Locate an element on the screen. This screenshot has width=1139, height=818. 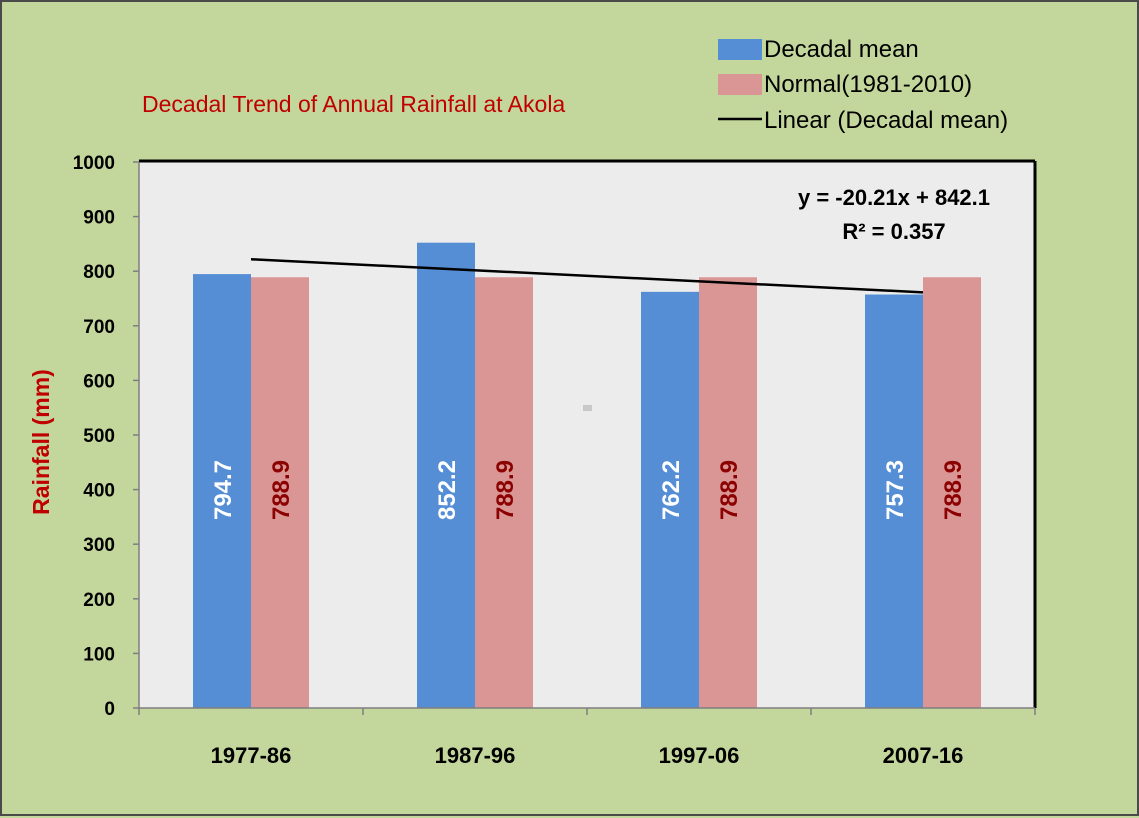
legend-label-trend: Linear (Decadal mean) is located at coordinates (886, 120).